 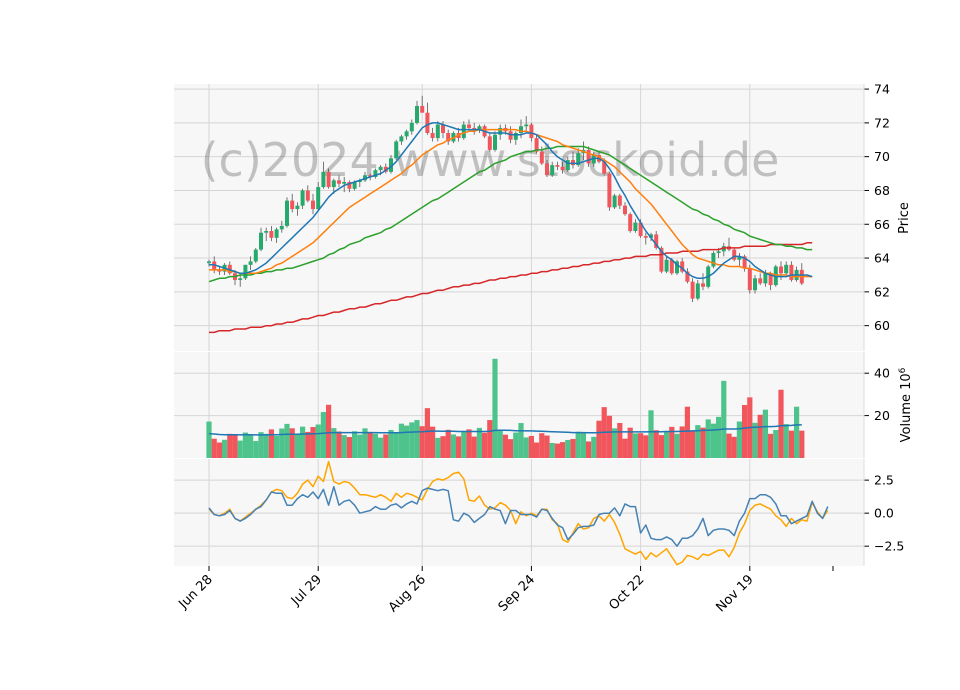 I want to click on y-tick-label: 20, so click(x=882, y=415).